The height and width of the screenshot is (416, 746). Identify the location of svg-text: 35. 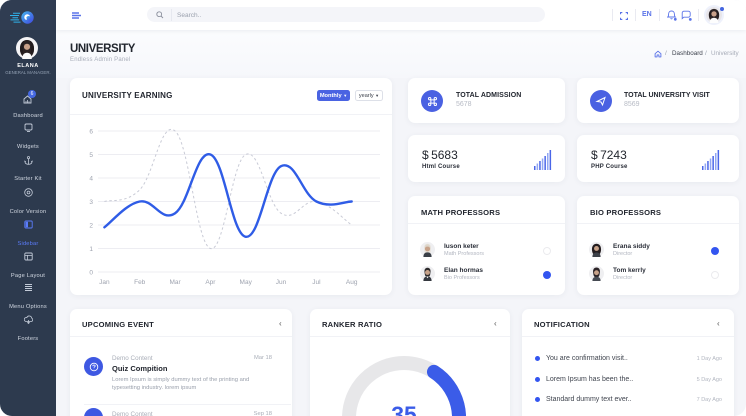
(404, 409).